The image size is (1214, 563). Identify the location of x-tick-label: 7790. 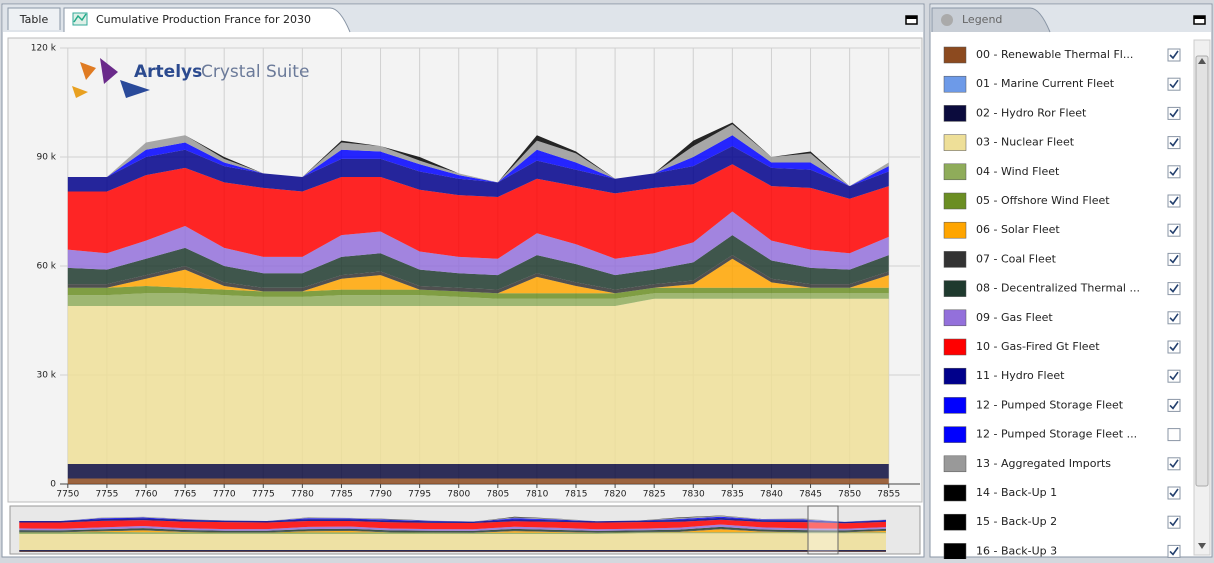
(380, 495).